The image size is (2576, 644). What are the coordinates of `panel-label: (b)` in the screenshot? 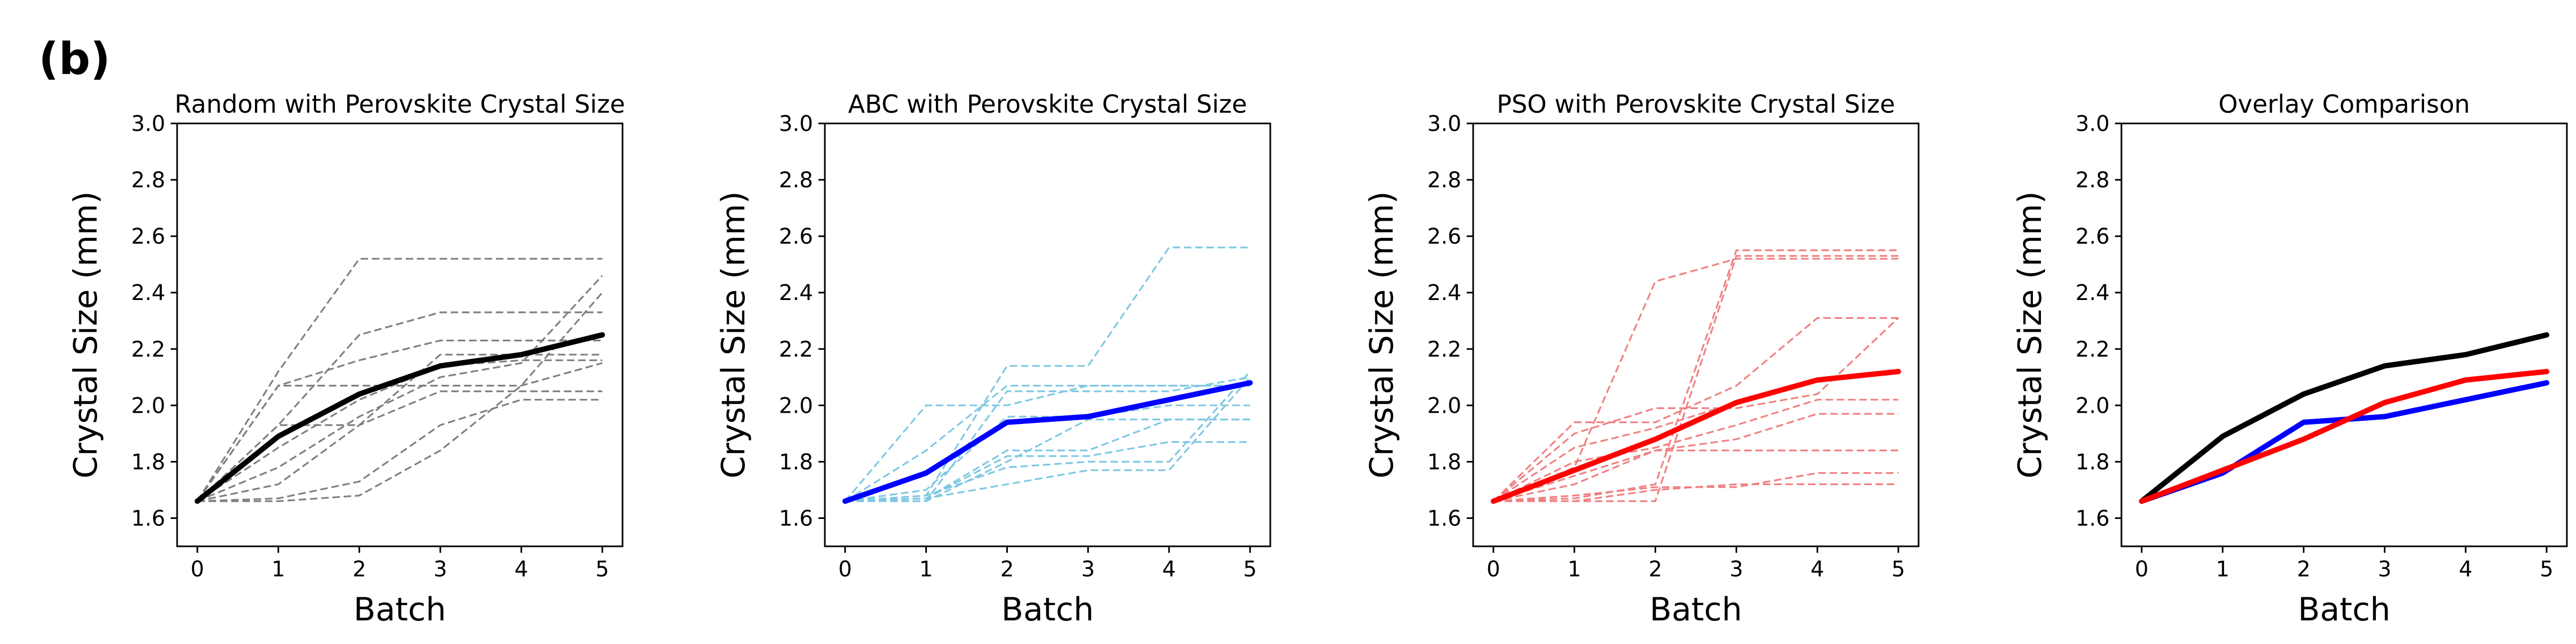 It's located at (75, 59).